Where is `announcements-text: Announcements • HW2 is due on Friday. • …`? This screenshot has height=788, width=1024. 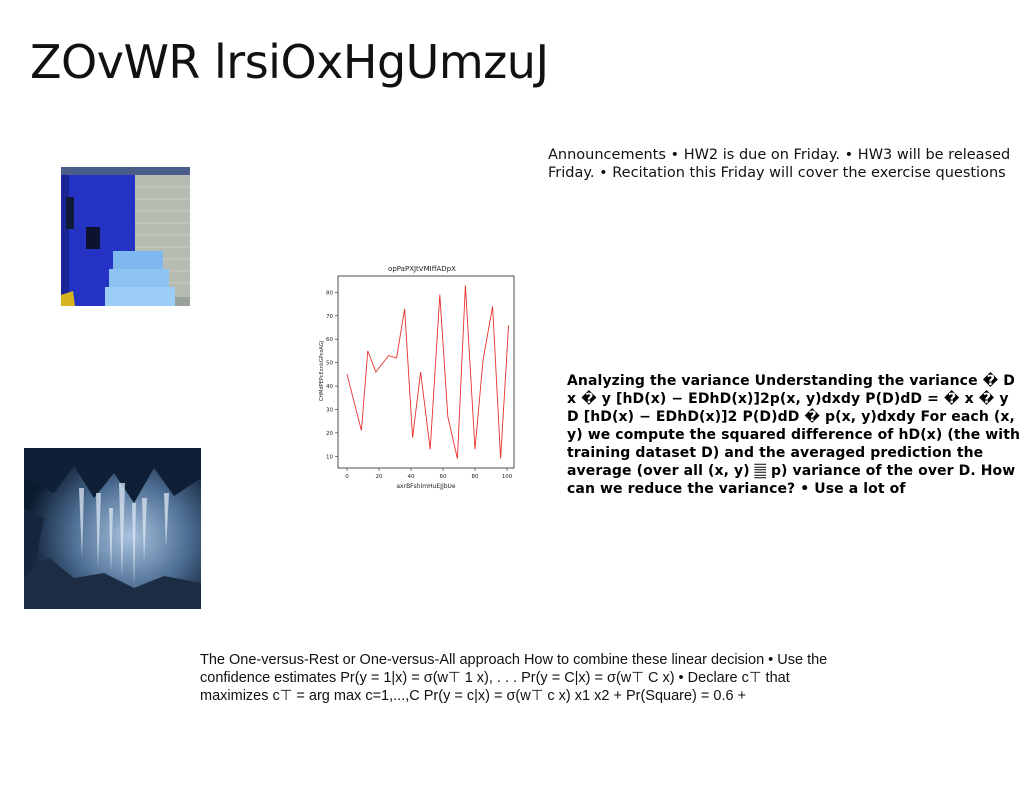
announcements-text: Announcements • HW2 is due on Friday. • … is located at coordinates (779, 164).